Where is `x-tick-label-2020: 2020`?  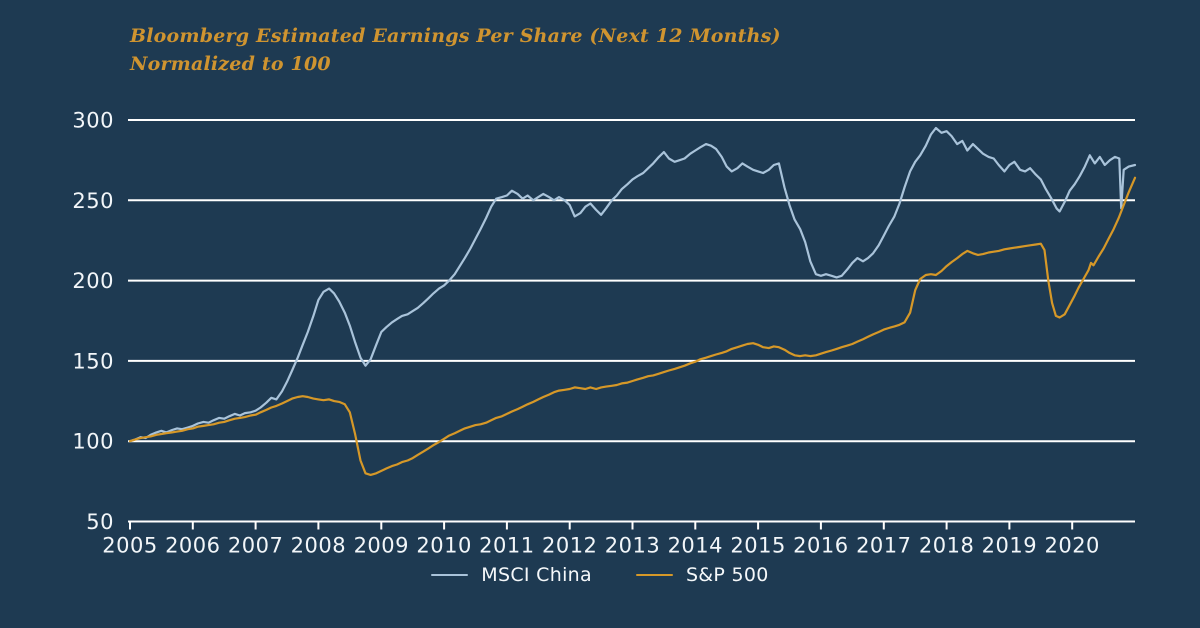
x-tick-label-2020: 2020 is located at coordinates (1071, 546).